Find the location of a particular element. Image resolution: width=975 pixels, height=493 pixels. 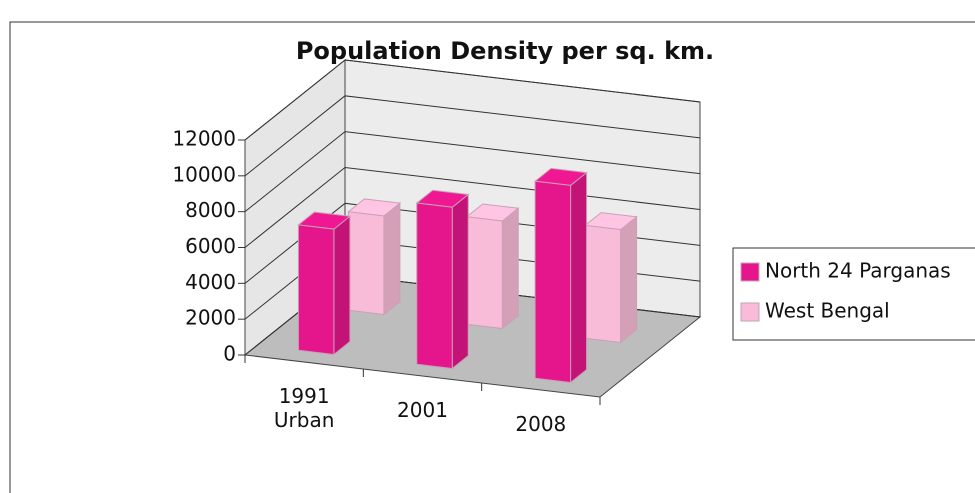

y-tick-label: 0 is located at coordinates (229, 354).